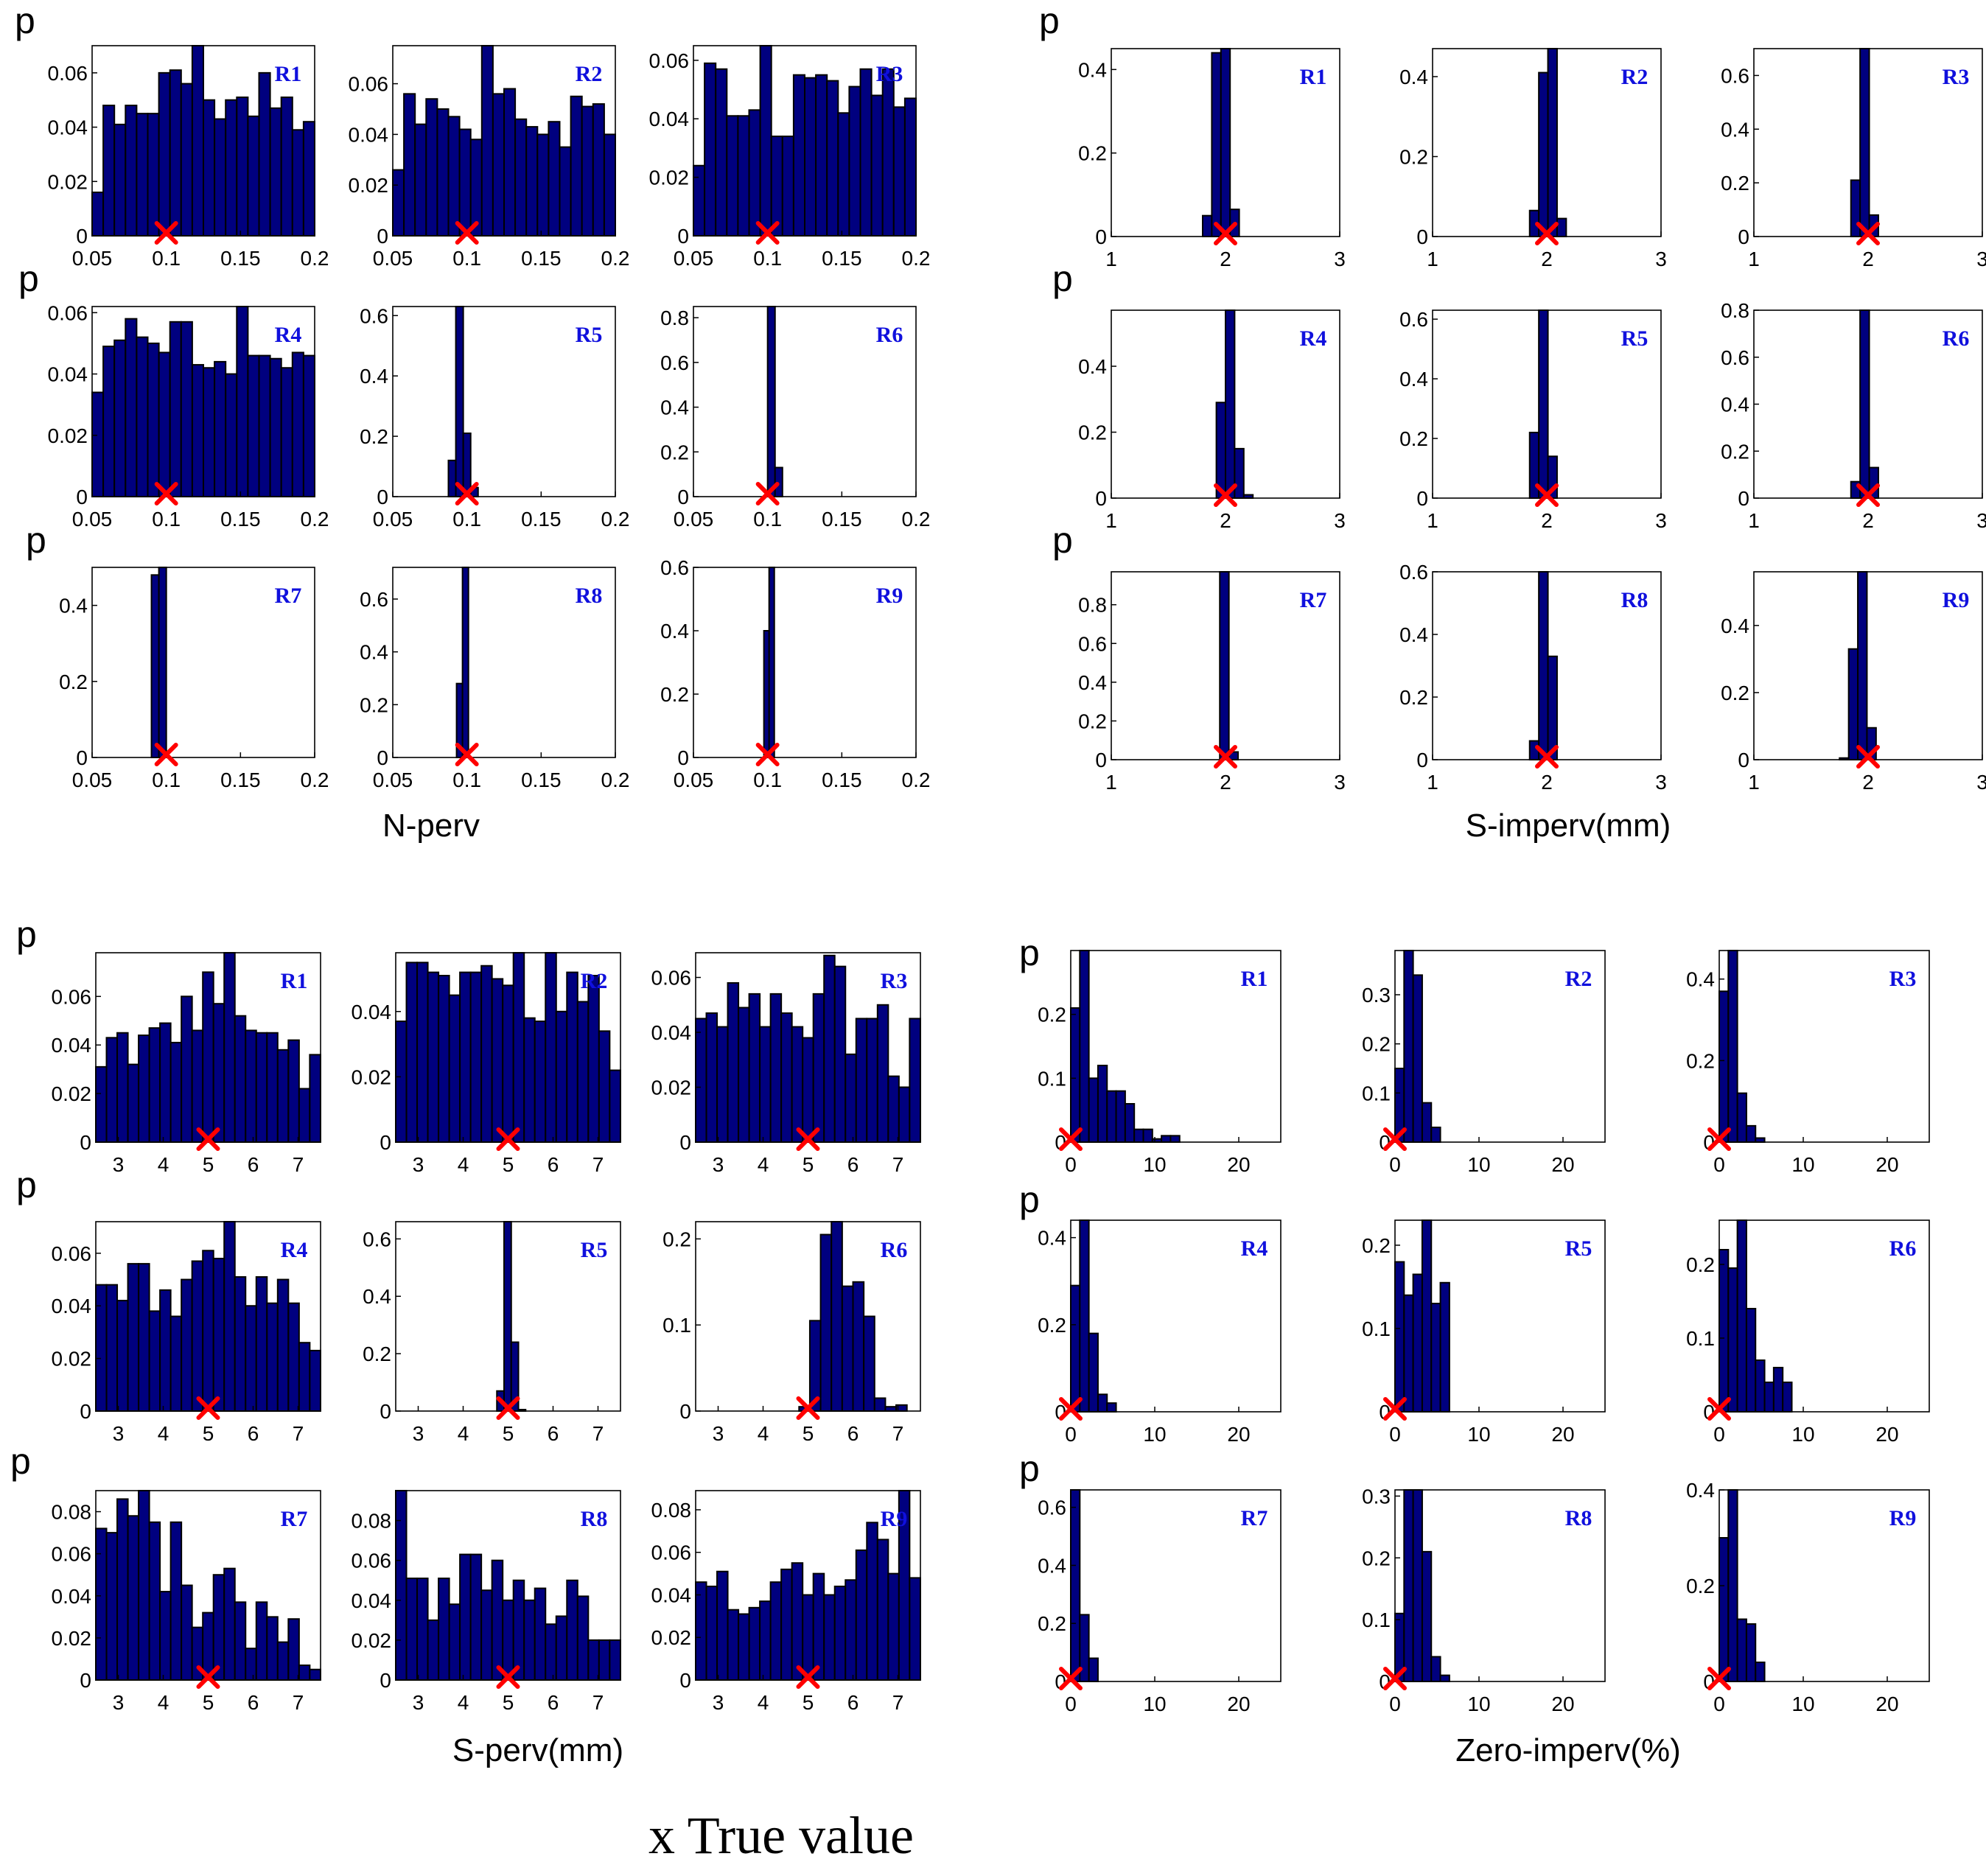 This screenshot has width=1986, height=1876. What do you see at coordinates (495, 679) in the screenshot?
I see `panel-R8: 0 0.2 0.4 0.6 0.05 0.1 0.15 0.2 R8` at bounding box center [495, 679].